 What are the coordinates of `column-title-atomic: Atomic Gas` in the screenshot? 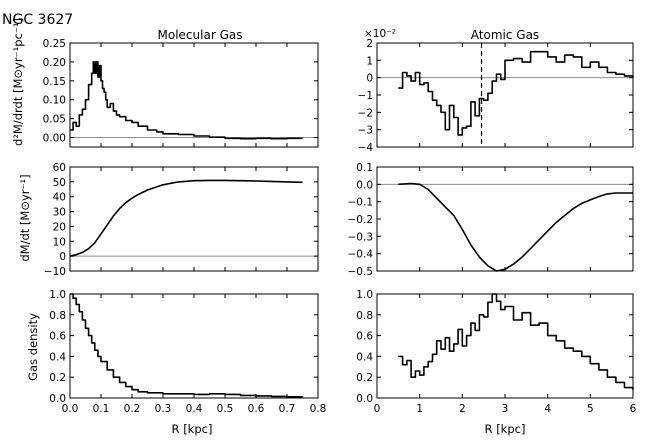 It's located at (505, 35).